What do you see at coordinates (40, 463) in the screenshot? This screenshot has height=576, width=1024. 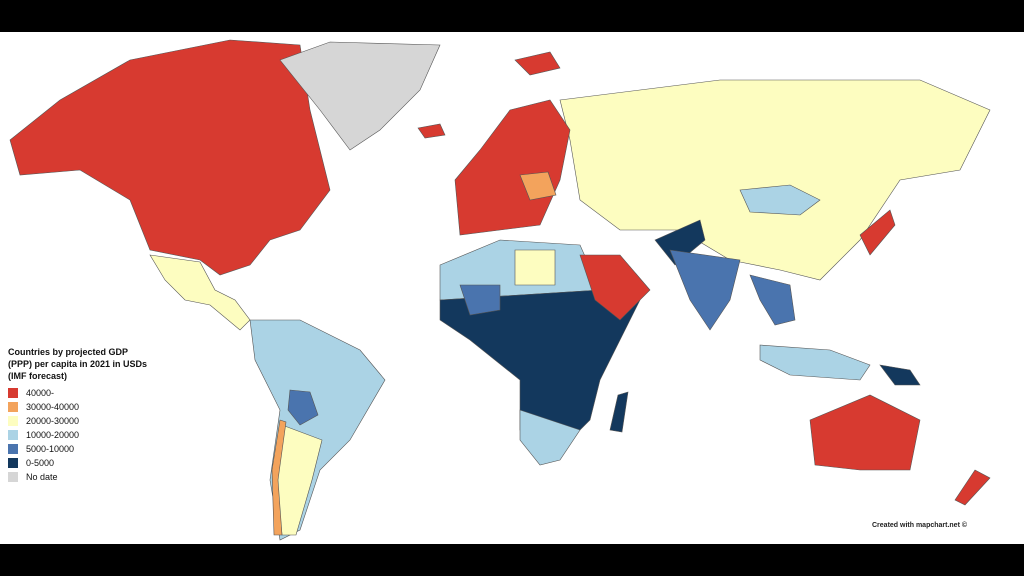 I see `legend-label: 0-5000` at bounding box center [40, 463].